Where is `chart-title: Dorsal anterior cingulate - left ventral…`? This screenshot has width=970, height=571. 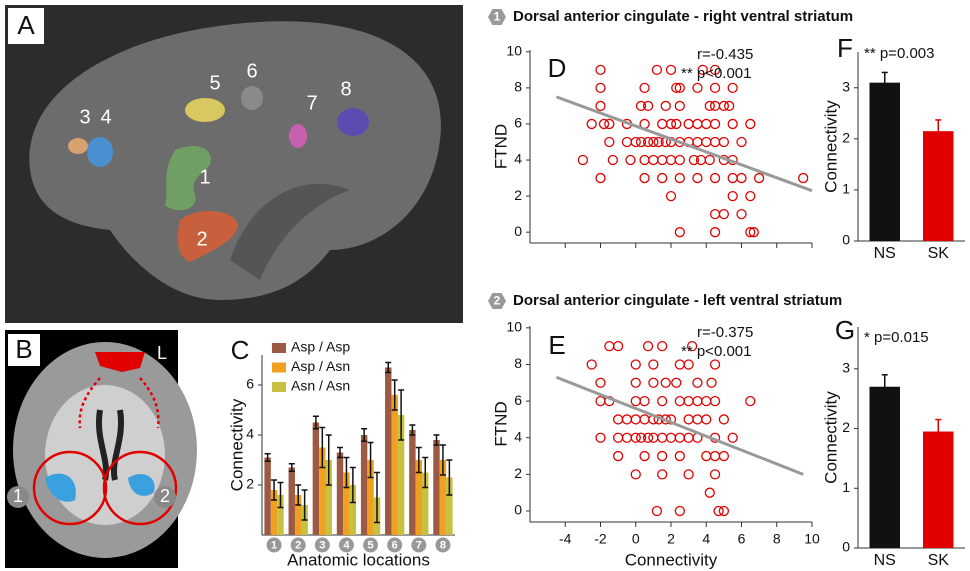 chart-title: Dorsal anterior cingulate - left ventral… is located at coordinates (677, 300).